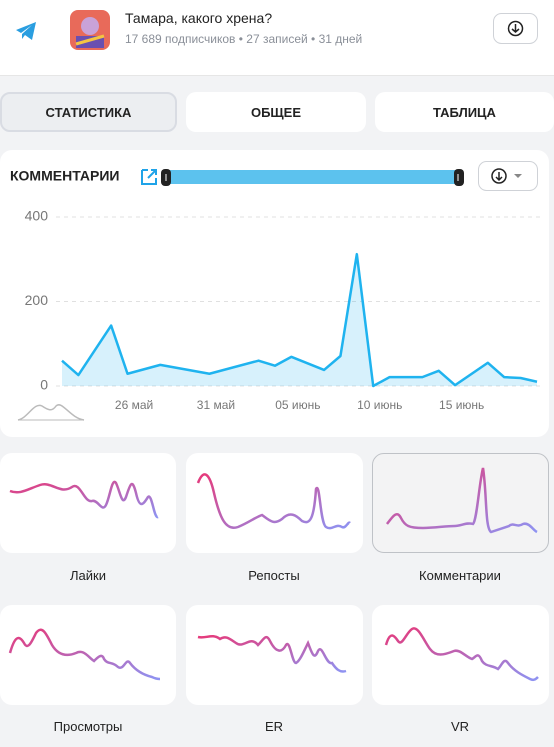  What do you see at coordinates (88, 575) in the screenshot?
I see `card-label: Лайки` at bounding box center [88, 575].